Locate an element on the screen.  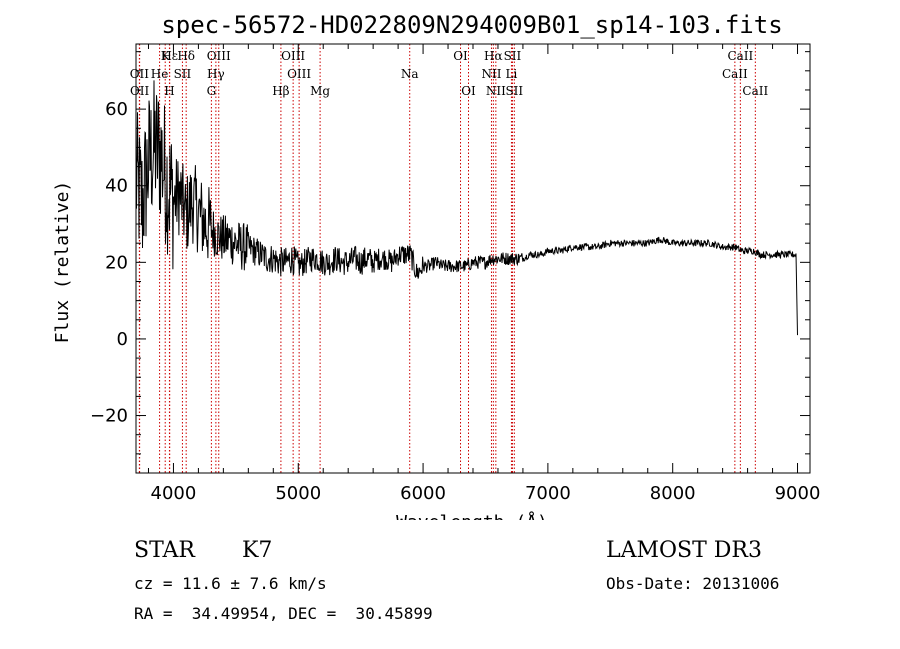
radec-text: RA = 34.49954, DEC = 30.45899 is located at coordinates (283, 613).